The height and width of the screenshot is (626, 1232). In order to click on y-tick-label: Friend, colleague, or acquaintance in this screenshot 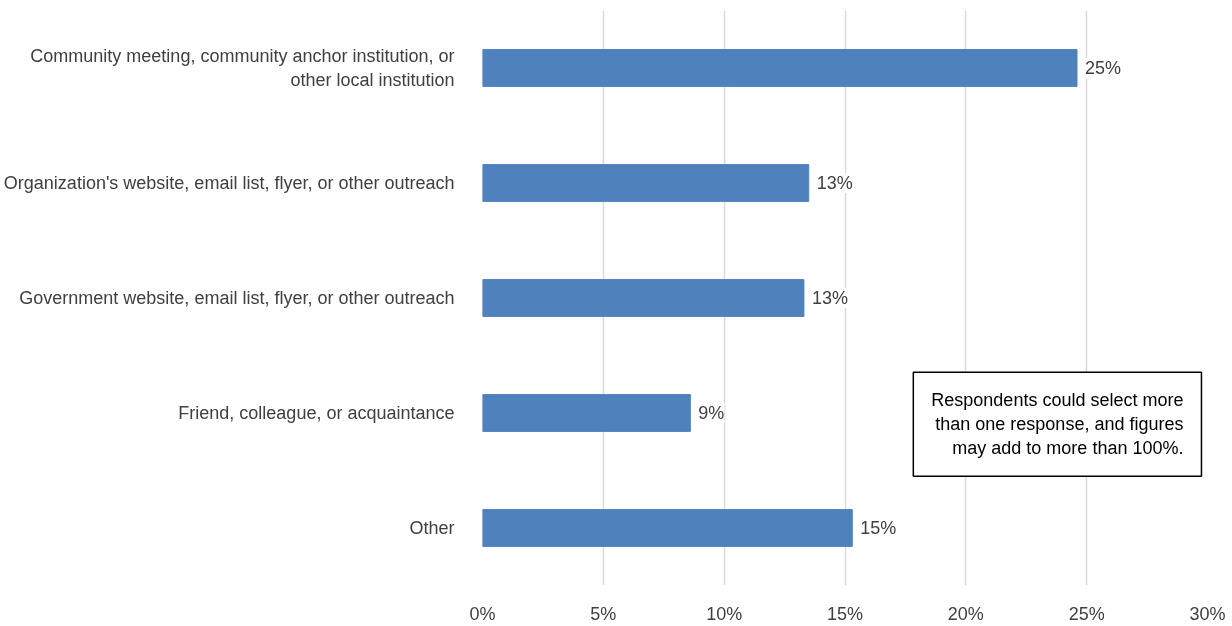, I will do `click(316, 413)`.